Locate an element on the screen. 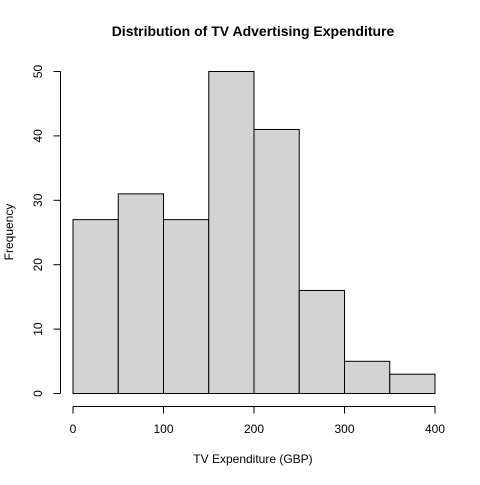 The width and height of the screenshot is (480, 485). y-tick-label-10: 10 is located at coordinates (38, 329).